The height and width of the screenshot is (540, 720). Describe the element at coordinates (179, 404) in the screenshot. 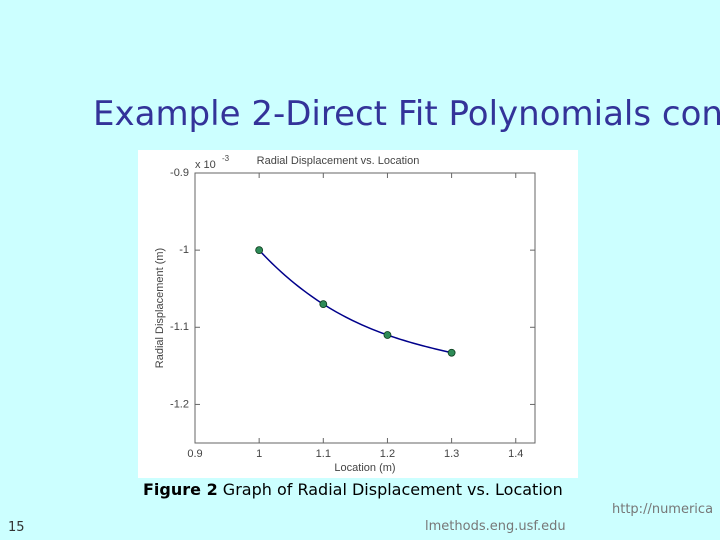

I see `y-tick-label: -1.2` at that location.